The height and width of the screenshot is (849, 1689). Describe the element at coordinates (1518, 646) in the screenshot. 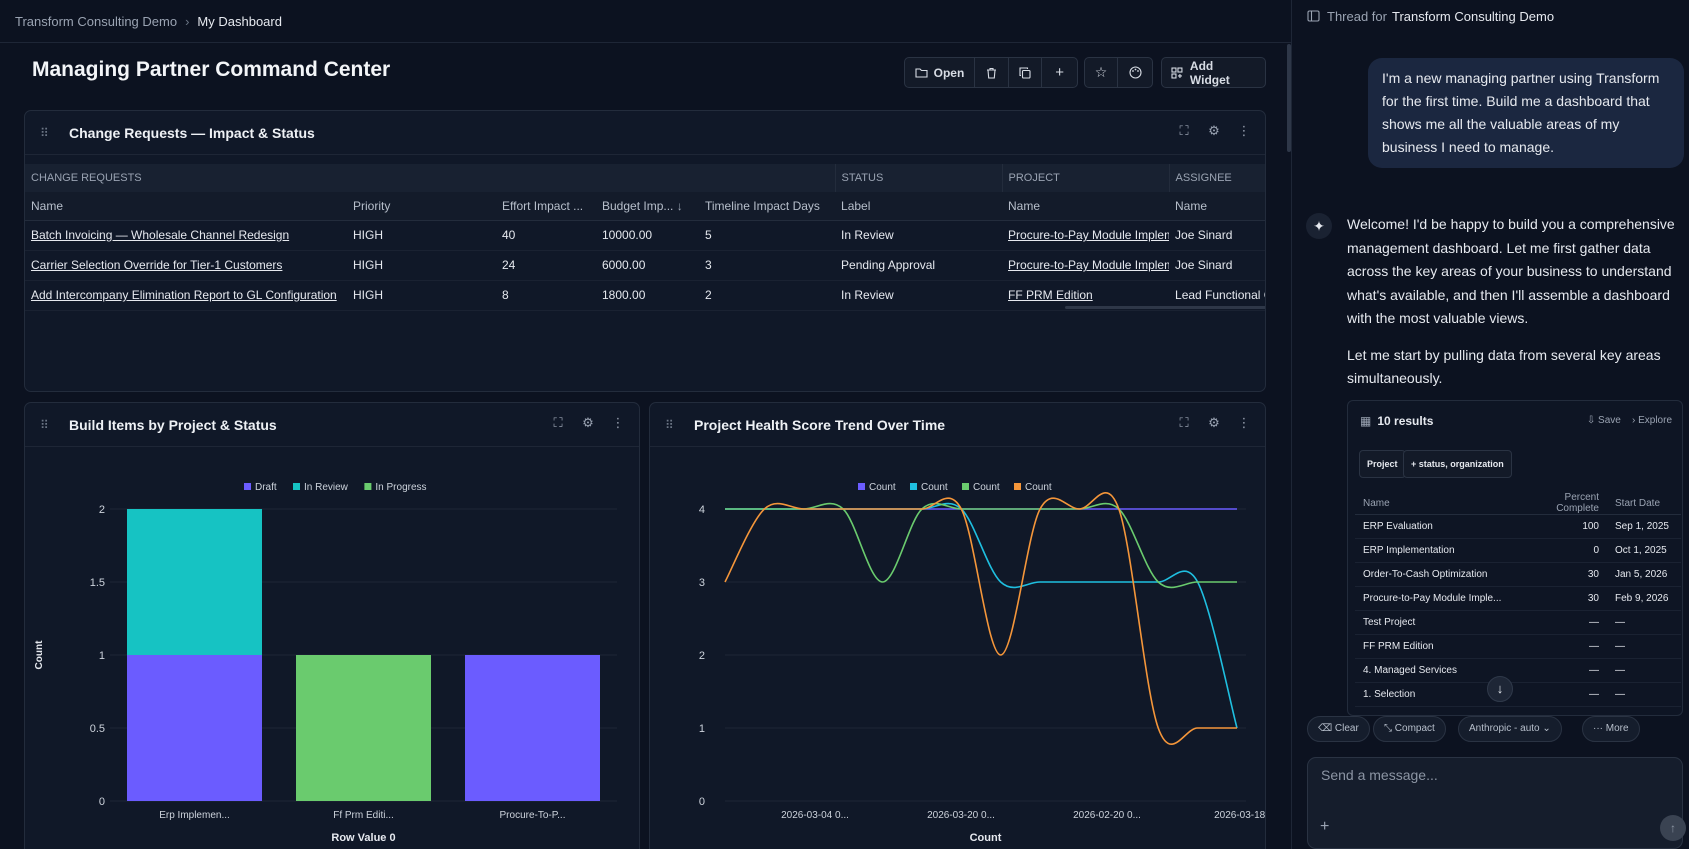

I see `table-row: FF PRM Edition — —` at that location.